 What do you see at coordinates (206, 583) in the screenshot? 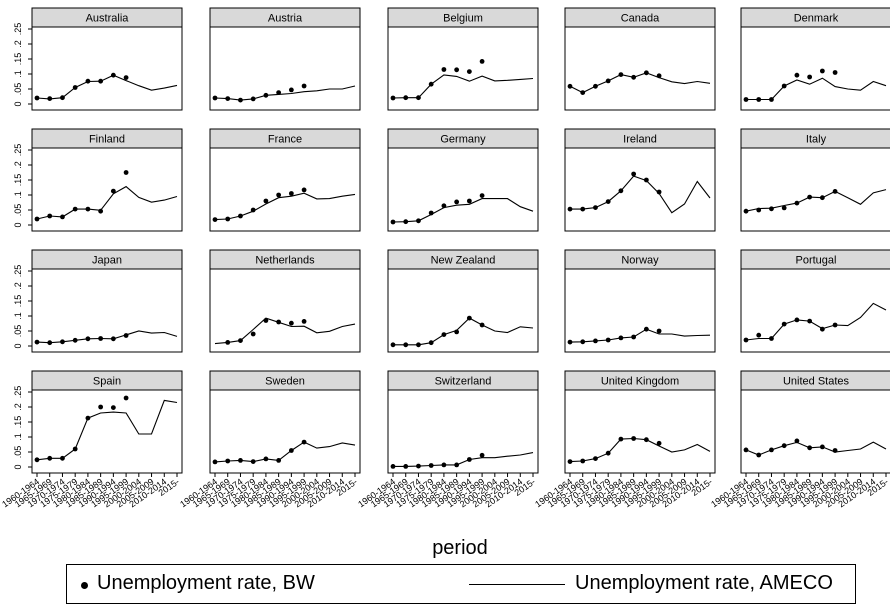
I see `legend-label-bw: Unemployment rate, BW` at bounding box center [206, 583].